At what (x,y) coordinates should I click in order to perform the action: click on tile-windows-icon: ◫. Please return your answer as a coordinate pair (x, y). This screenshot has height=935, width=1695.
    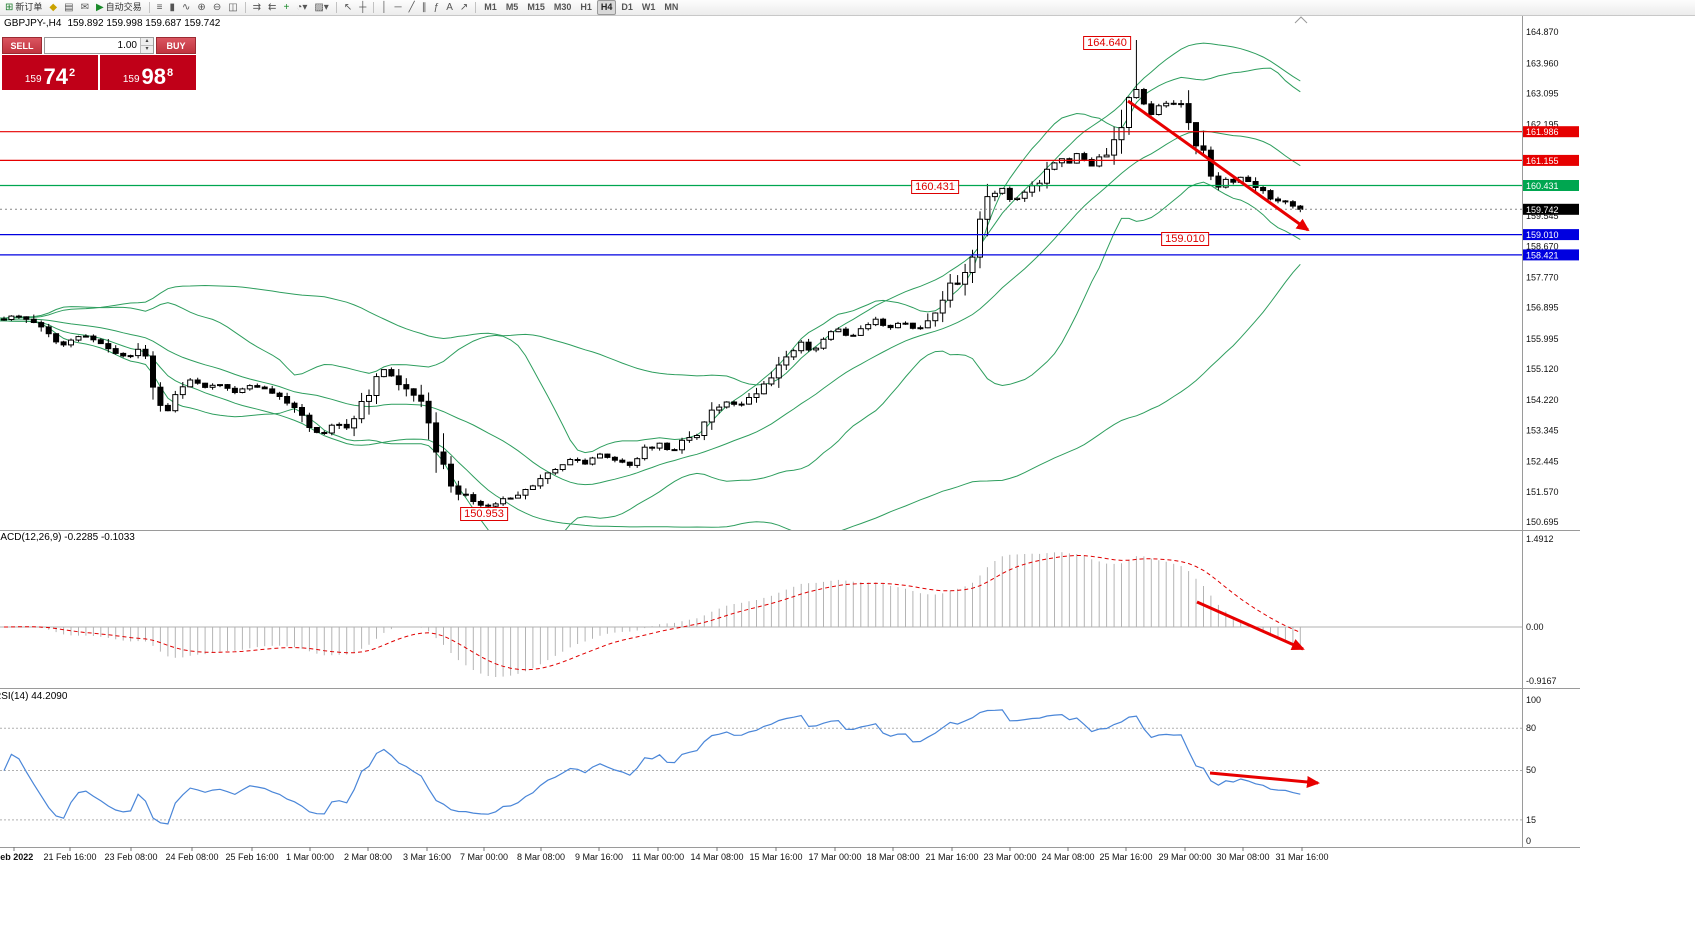
    Looking at the image, I should click on (233, 7).